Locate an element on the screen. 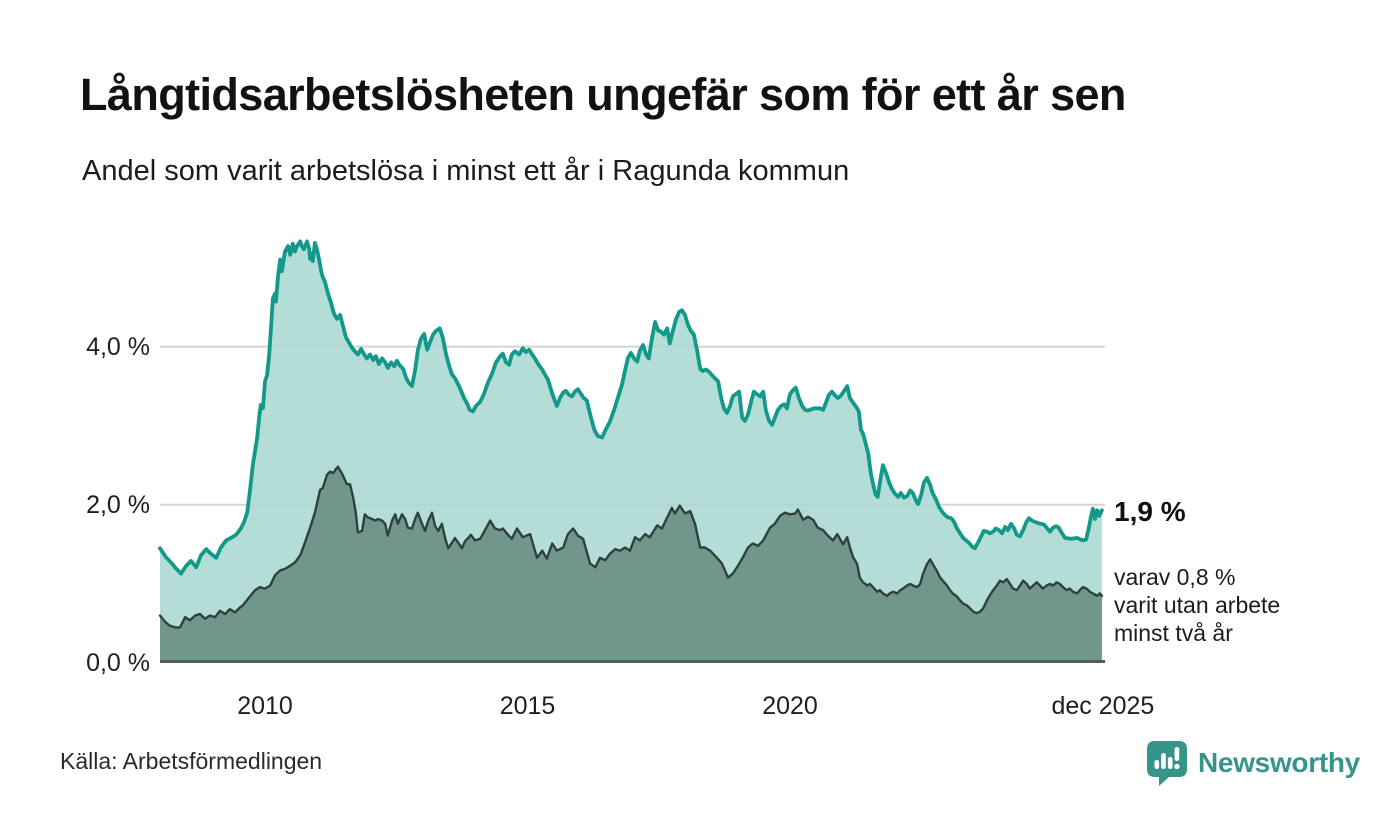  x-tick-label: 2015 is located at coordinates (527, 706).